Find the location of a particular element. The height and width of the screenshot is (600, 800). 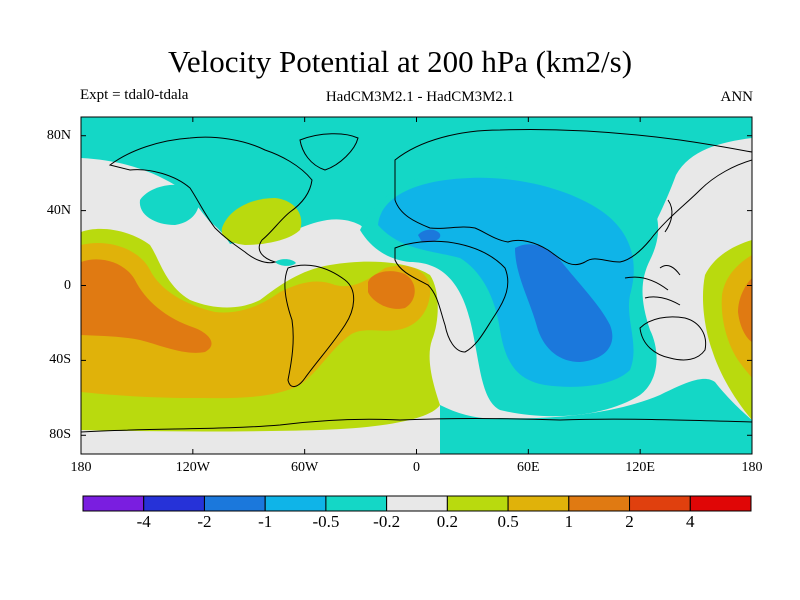

colorbar-label: -4 is located at coordinates (143, 521).